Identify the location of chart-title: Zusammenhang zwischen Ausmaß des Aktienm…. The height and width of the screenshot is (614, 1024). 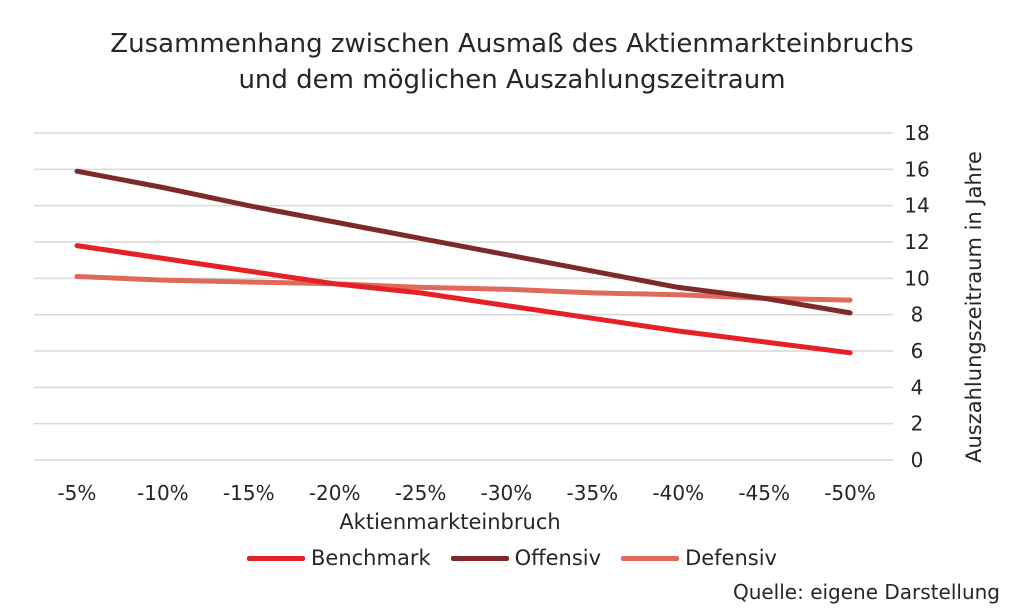
(512, 44).